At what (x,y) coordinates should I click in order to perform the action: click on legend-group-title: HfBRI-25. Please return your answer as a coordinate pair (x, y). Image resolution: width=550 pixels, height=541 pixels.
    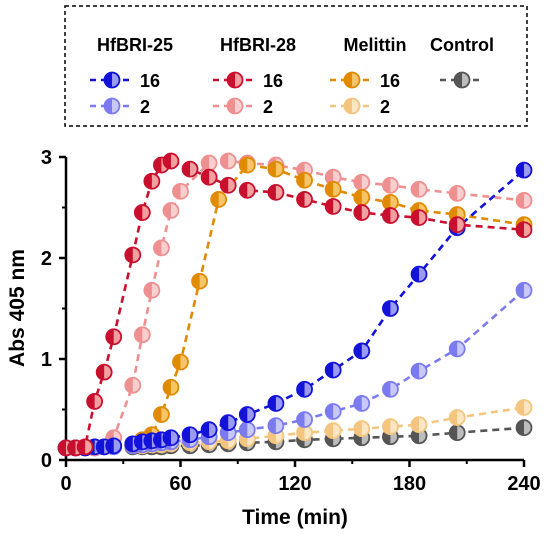
    Looking at the image, I should click on (135, 45).